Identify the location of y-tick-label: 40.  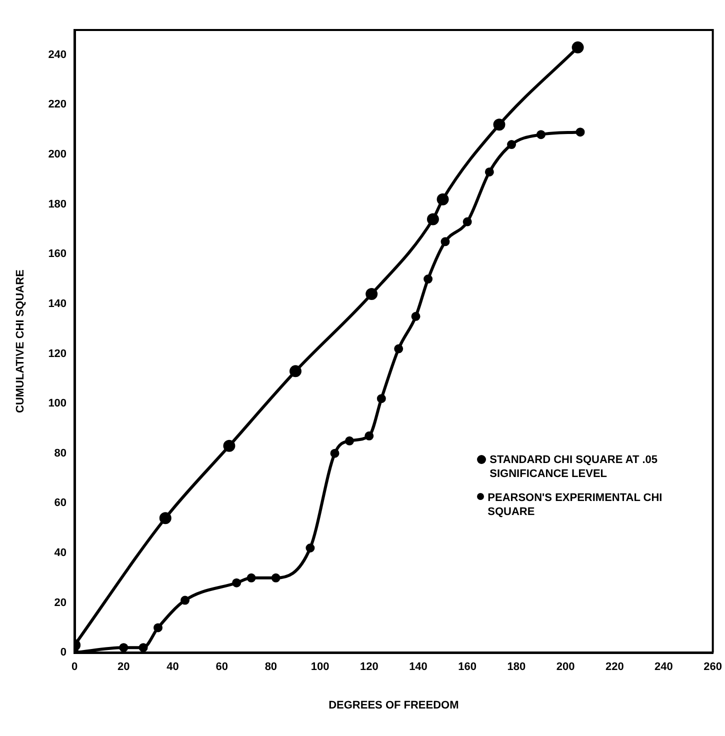
(60, 553).